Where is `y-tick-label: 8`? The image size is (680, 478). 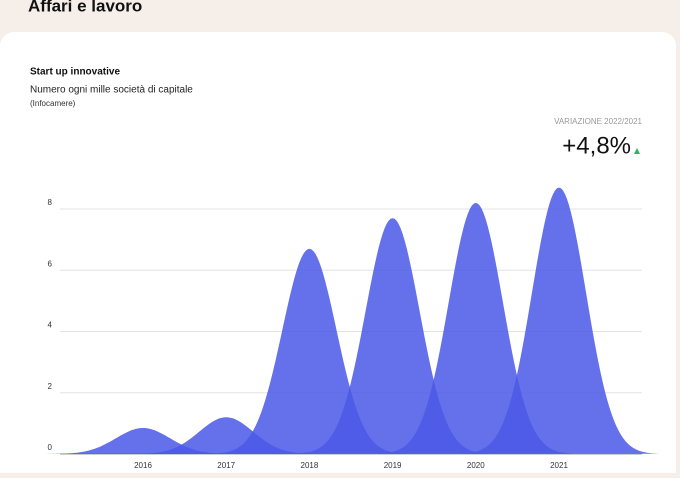 y-tick-label: 8 is located at coordinates (50, 202).